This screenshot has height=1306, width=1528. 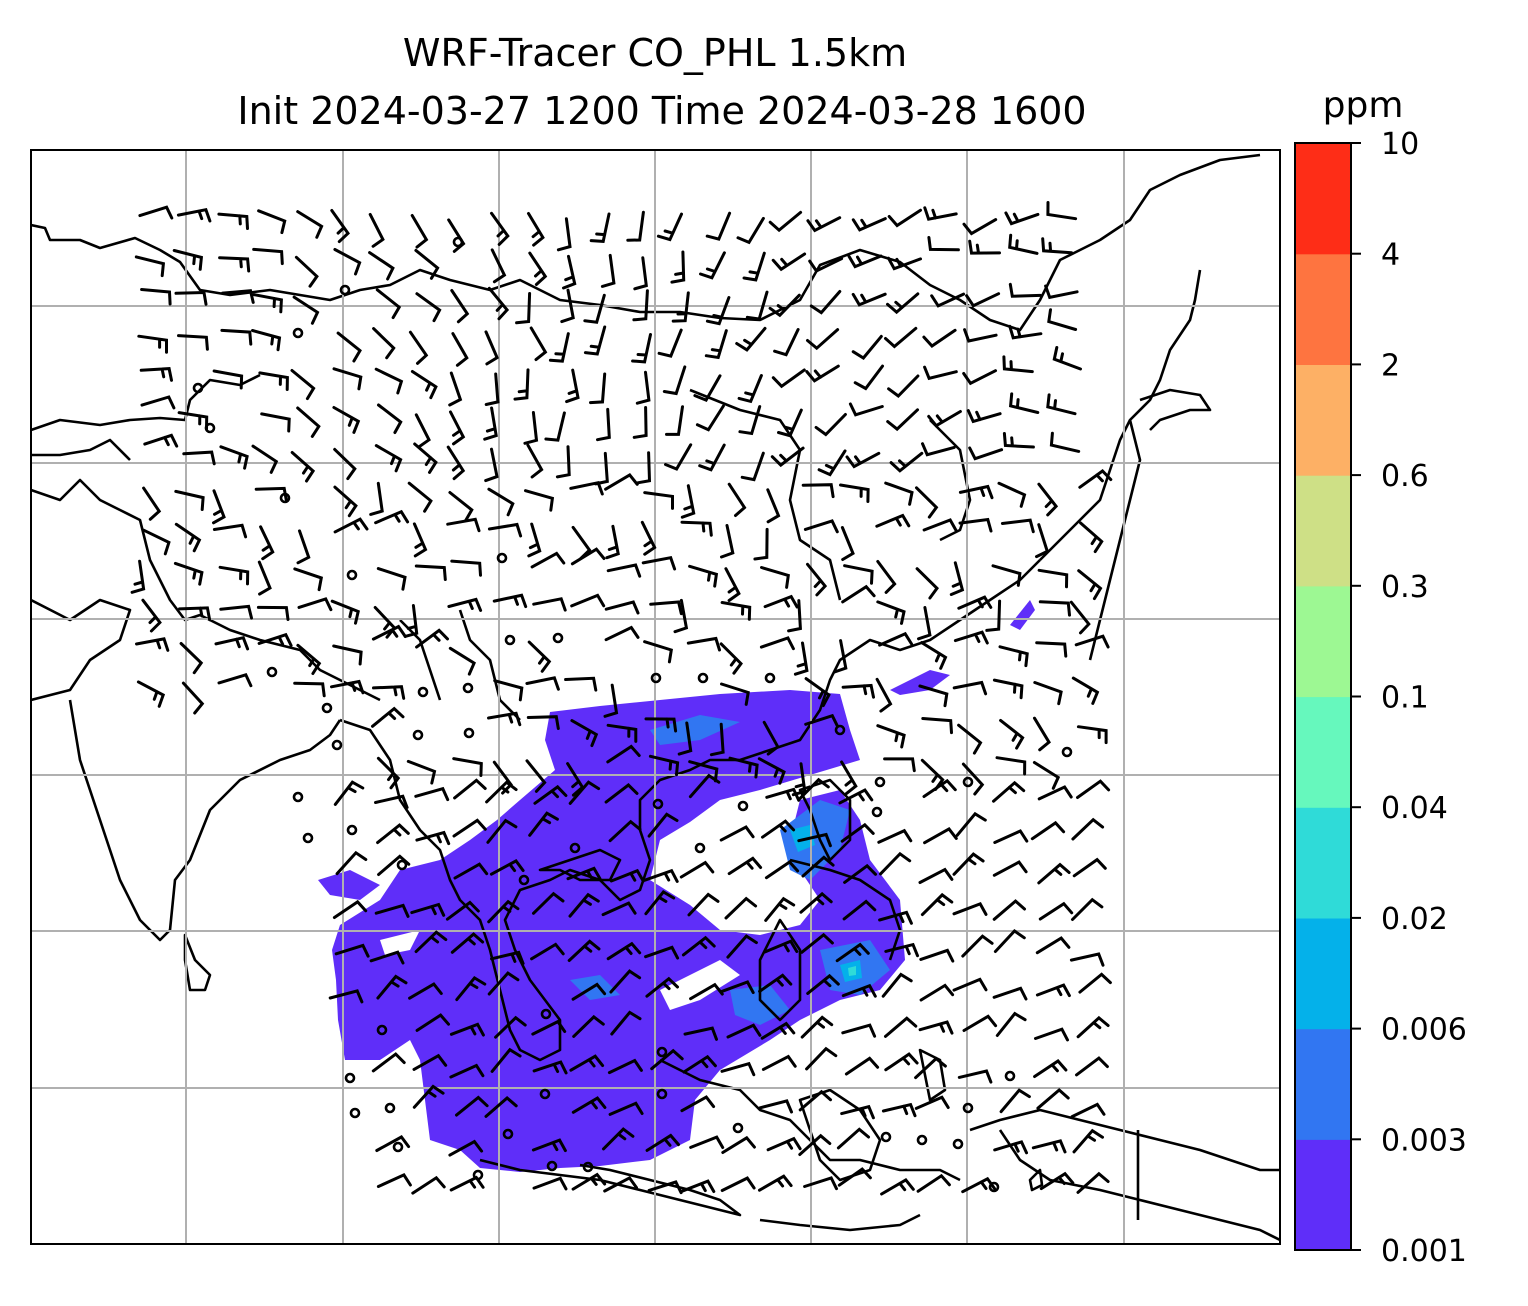 I want to click on colorbar-tick-label: 0.6, so click(x=1405, y=476).